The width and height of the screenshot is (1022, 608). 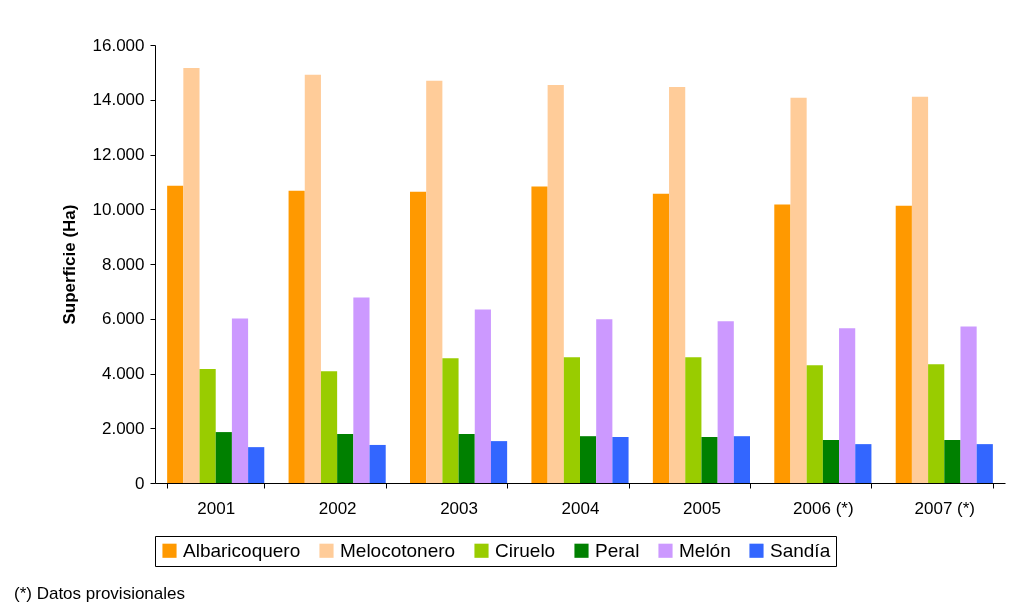 I want to click on legend-label: Peral, so click(x=617, y=550).